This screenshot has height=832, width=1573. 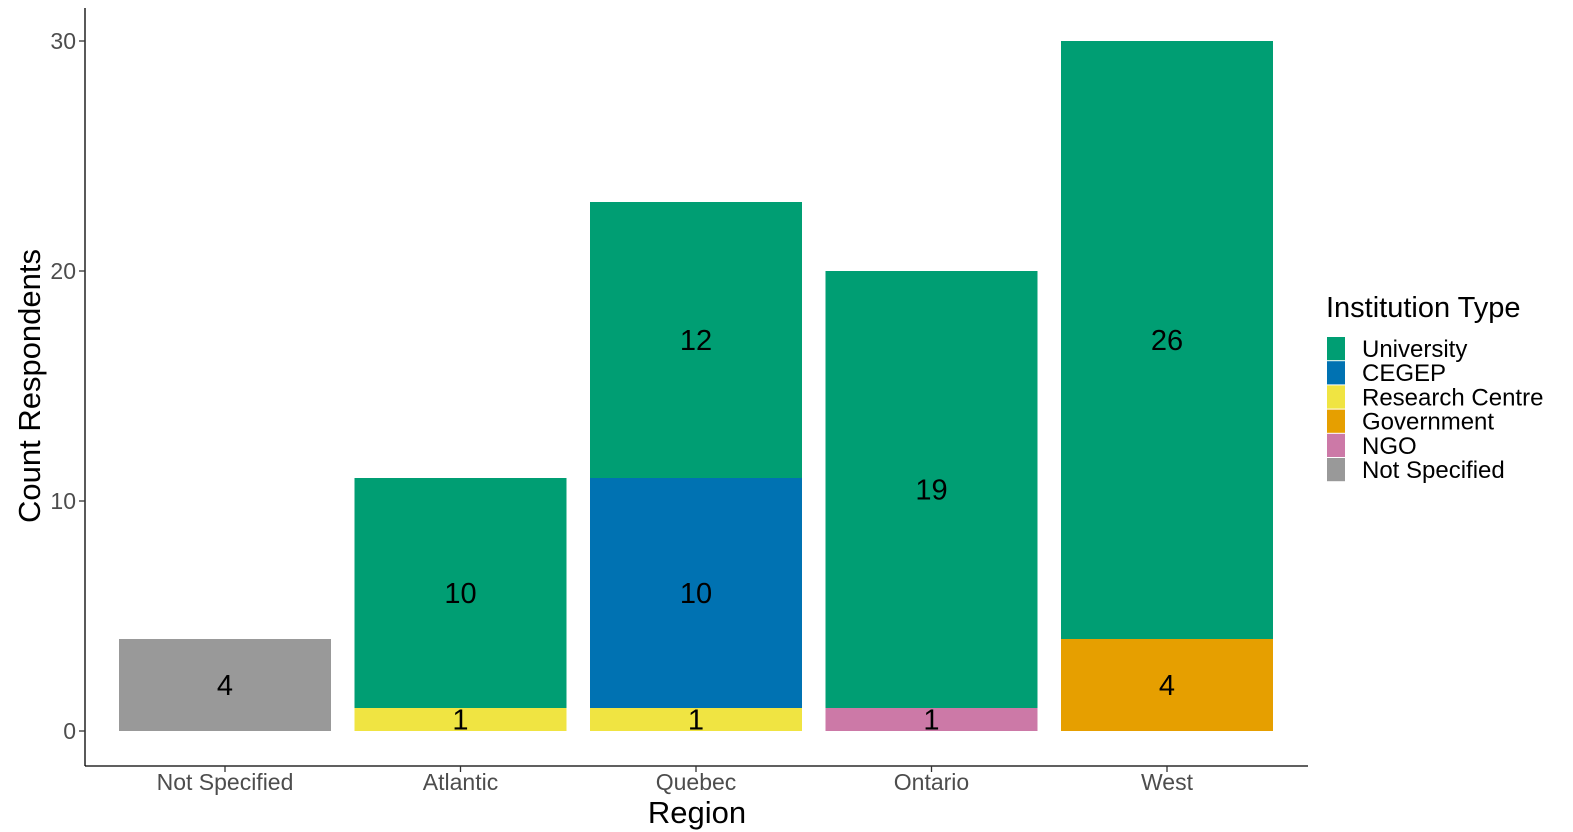 I want to click on legend-label: University, so click(x=1414, y=349).